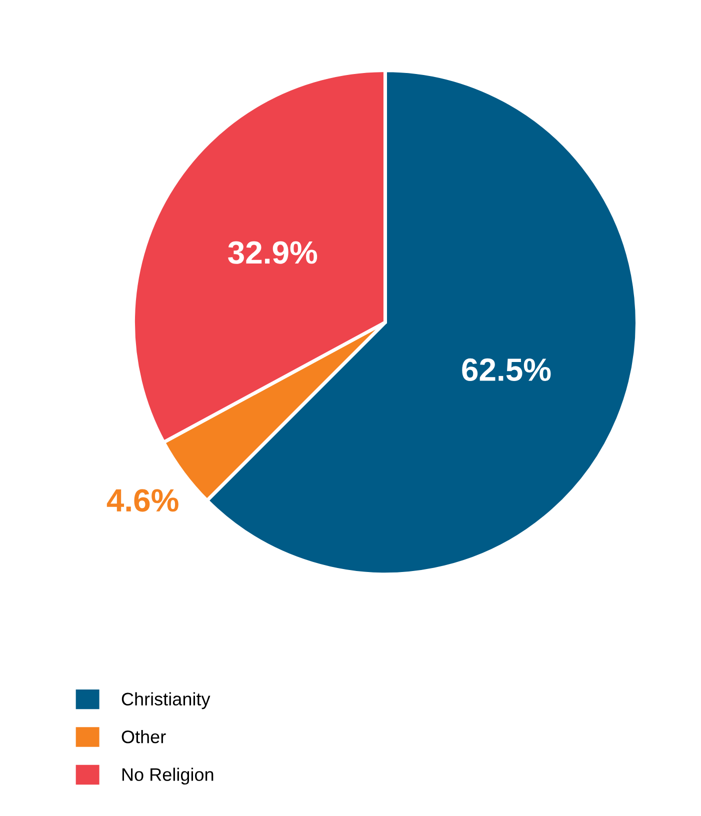  Describe the element at coordinates (506, 370) in the screenshot. I see `data-label: 62.5%` at that location.